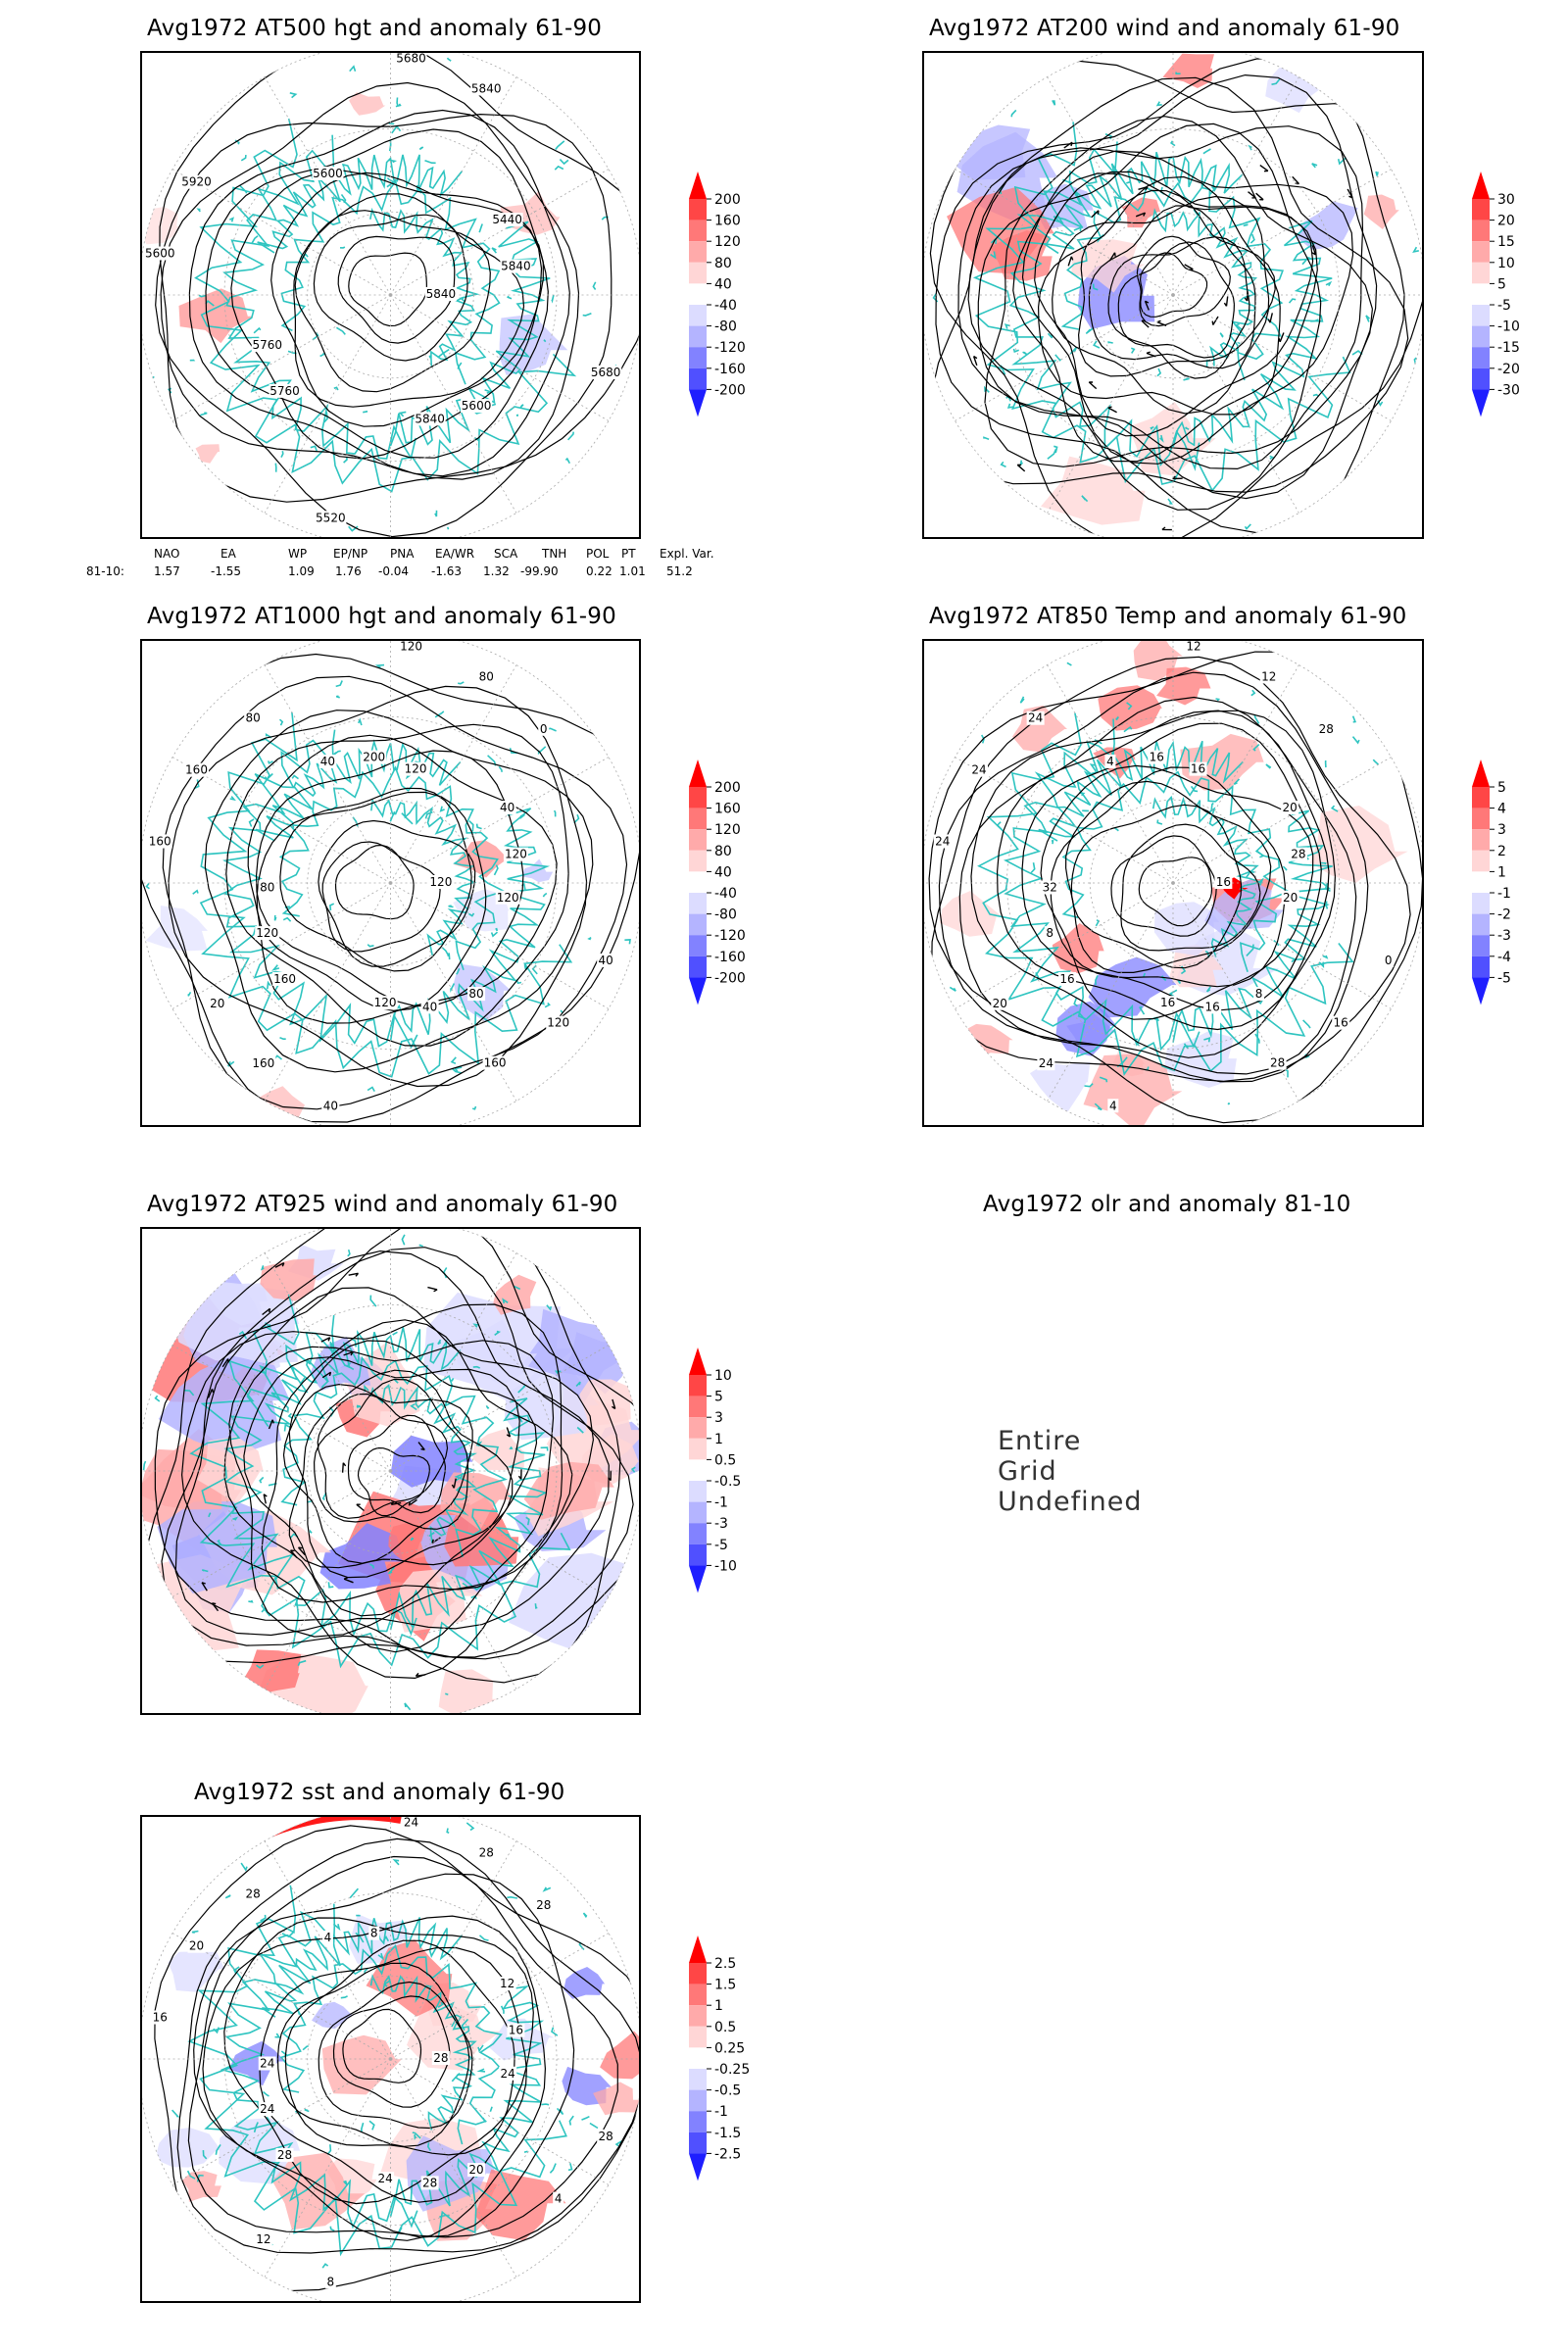 Image resolution: width=1568 pixels, height=2352 pixels. I want to click on tele-header-pt: PT, so click(628, 554).